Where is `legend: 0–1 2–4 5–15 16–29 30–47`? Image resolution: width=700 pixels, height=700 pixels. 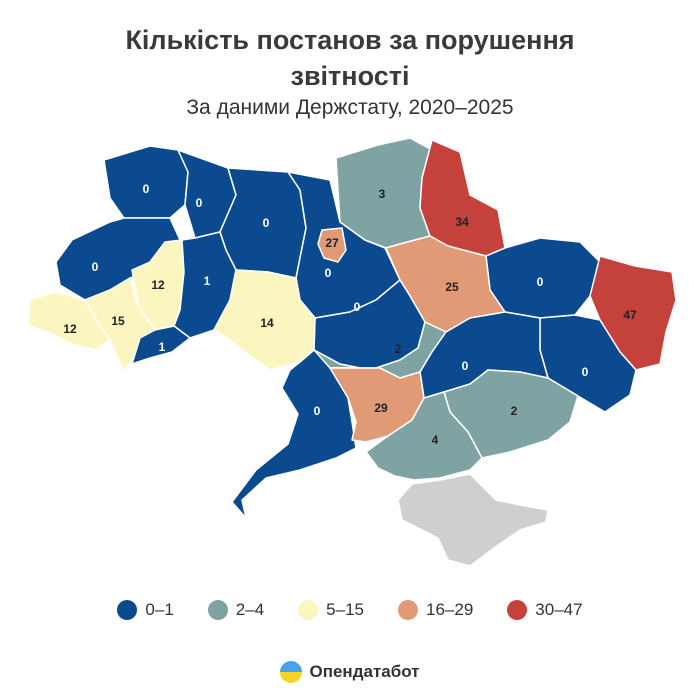
legend: 0–1 2–4 5–15 16–29 30–47 is located at coordinates (350, 610).